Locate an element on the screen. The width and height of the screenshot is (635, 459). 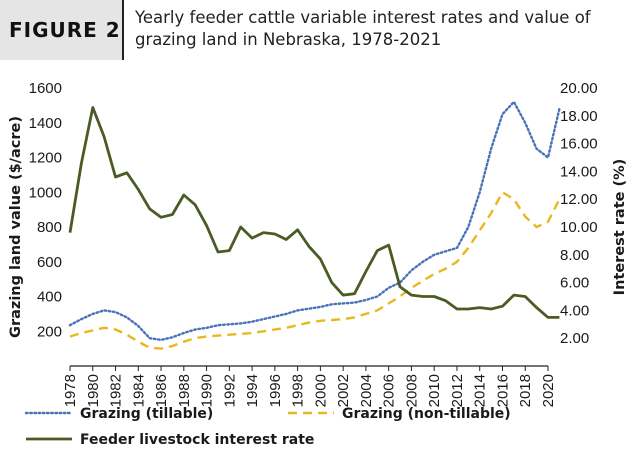
x-tick-label: 1980 is located at coordinates (93, 390).